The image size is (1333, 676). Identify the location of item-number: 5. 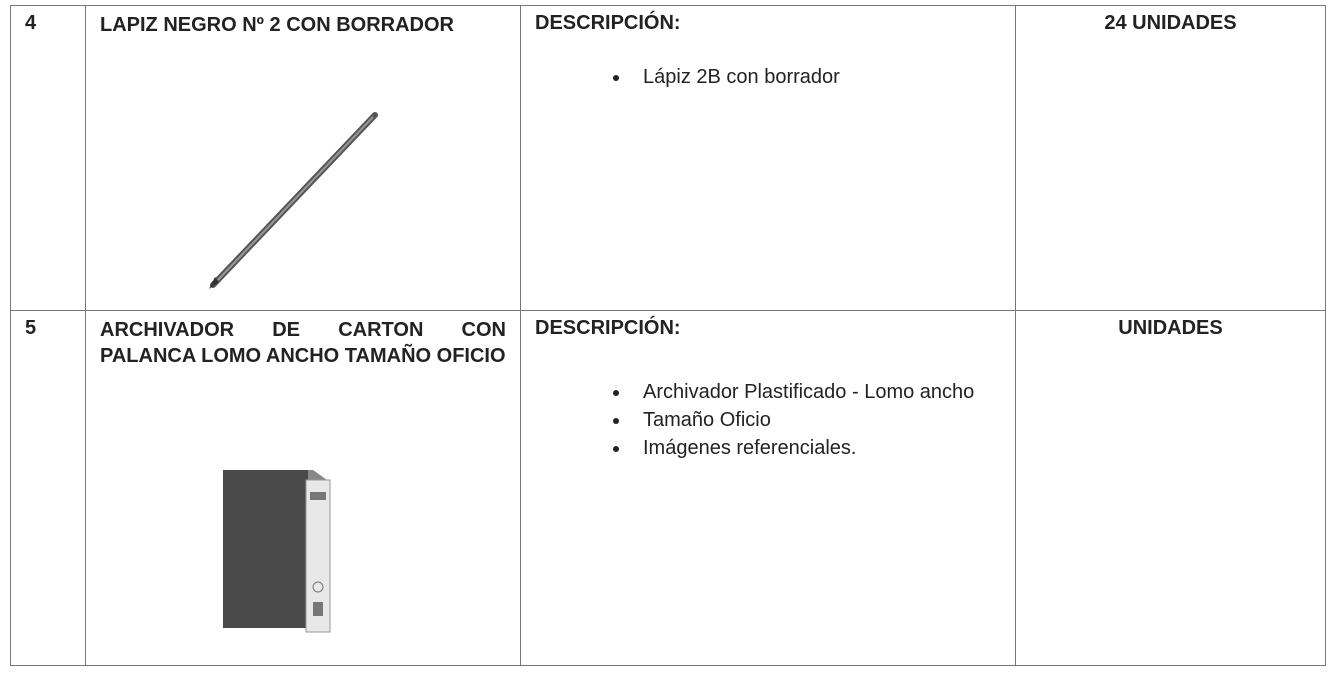
(48, 488).